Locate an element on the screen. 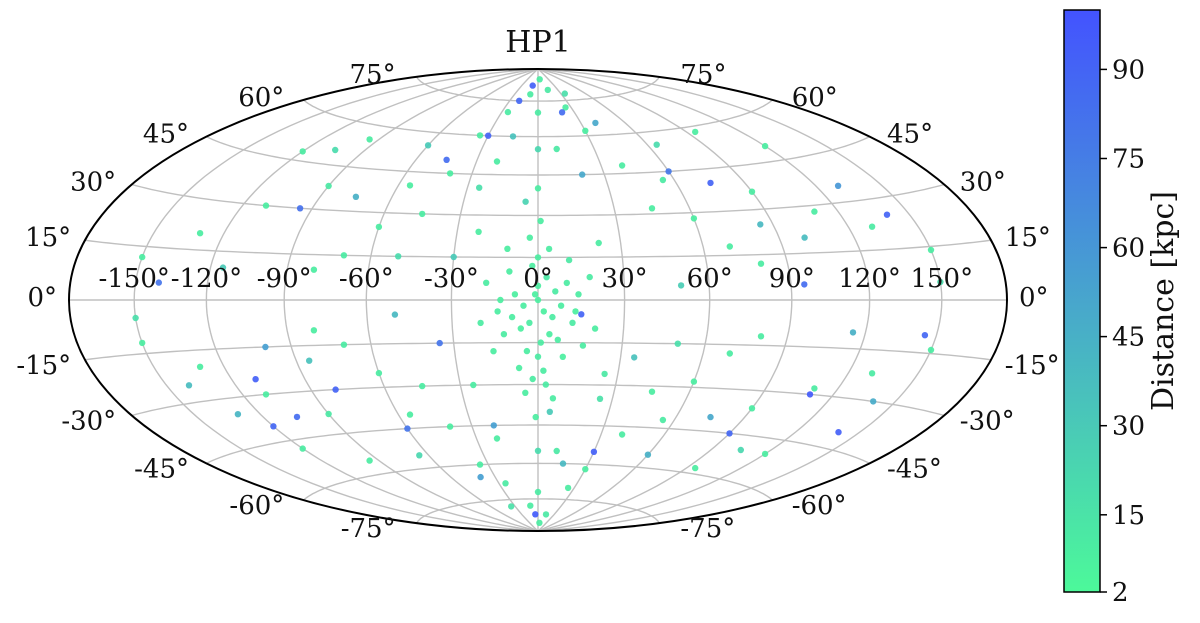  longitude-tick-label: -90° is located at coordinates (284, 279).